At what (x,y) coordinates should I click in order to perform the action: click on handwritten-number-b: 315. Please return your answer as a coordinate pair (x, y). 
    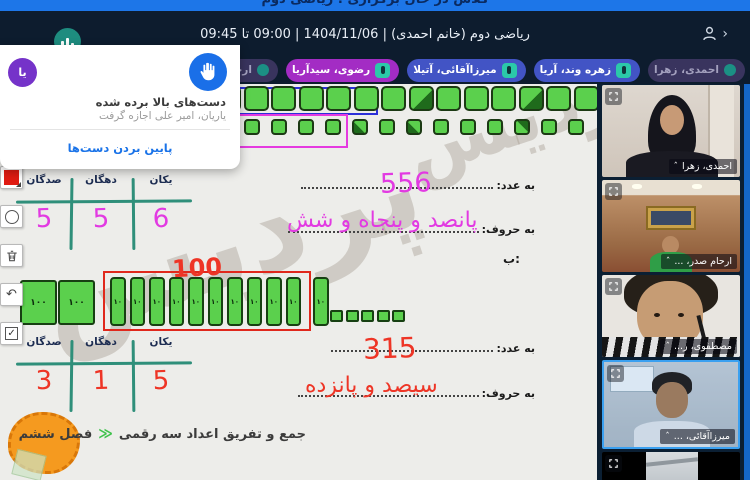
    Looking at the image, I should click on (390, 348).